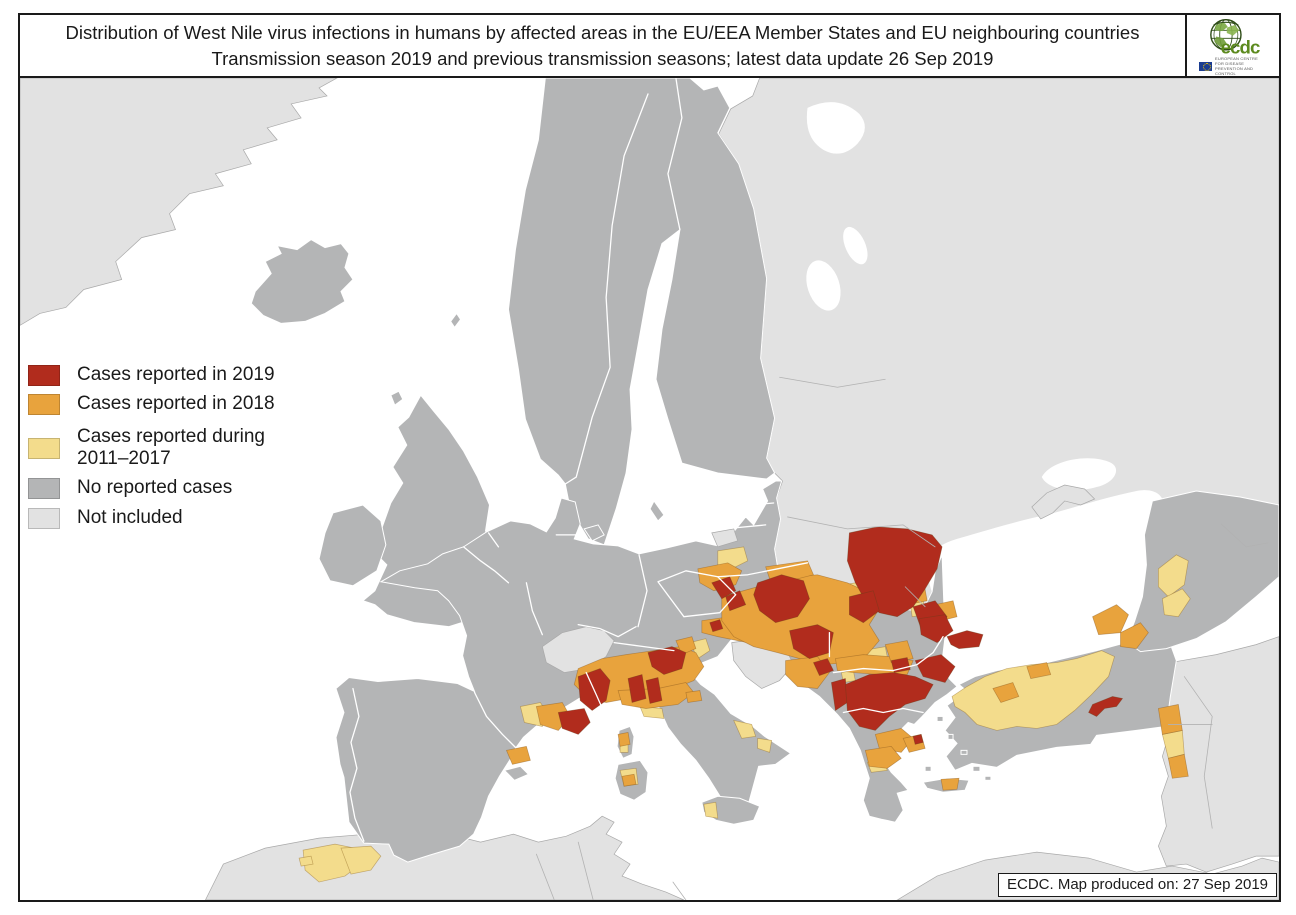 The height and width of the screenshot is (915, 1296). I want to click on attribution-note: ECDC. Map produced on: 27 Sep 2019, so click(1137, 885).